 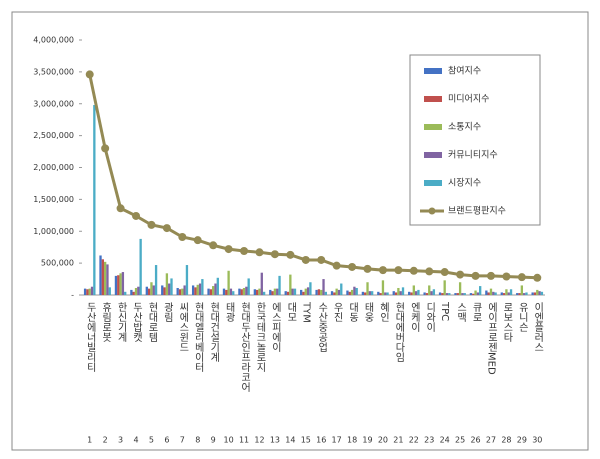 I want to click on rank-label: 25, so click(x=460, y=440).